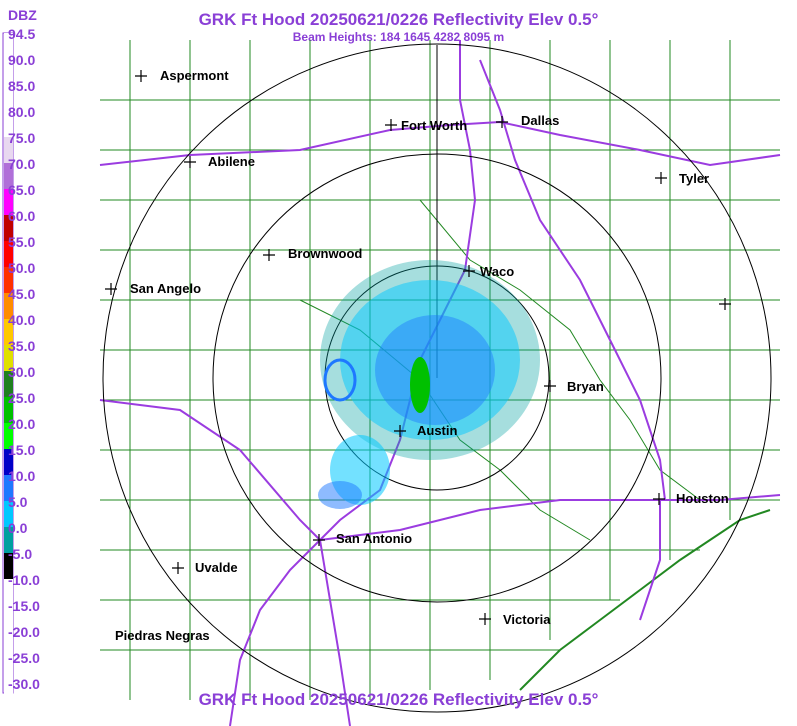 Image resolution: width=797 pixels, height=726 pixels. Describe the element at coordinates (497, 271) in the screenshot. I see `city-label-waco: Waco` at that location.